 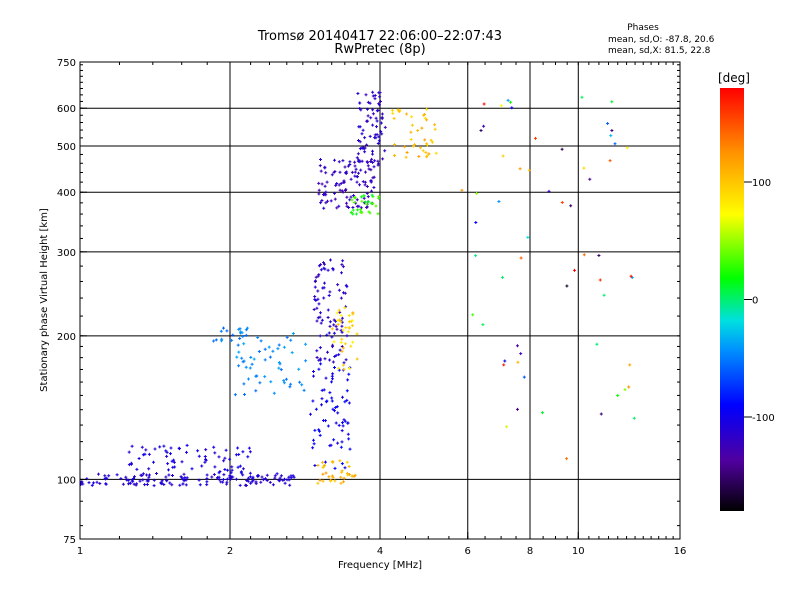 What do you see at coordinates (80, 551) in the screenshot?
I see `x-tick-label: 1` at bounding box center [80, 551].